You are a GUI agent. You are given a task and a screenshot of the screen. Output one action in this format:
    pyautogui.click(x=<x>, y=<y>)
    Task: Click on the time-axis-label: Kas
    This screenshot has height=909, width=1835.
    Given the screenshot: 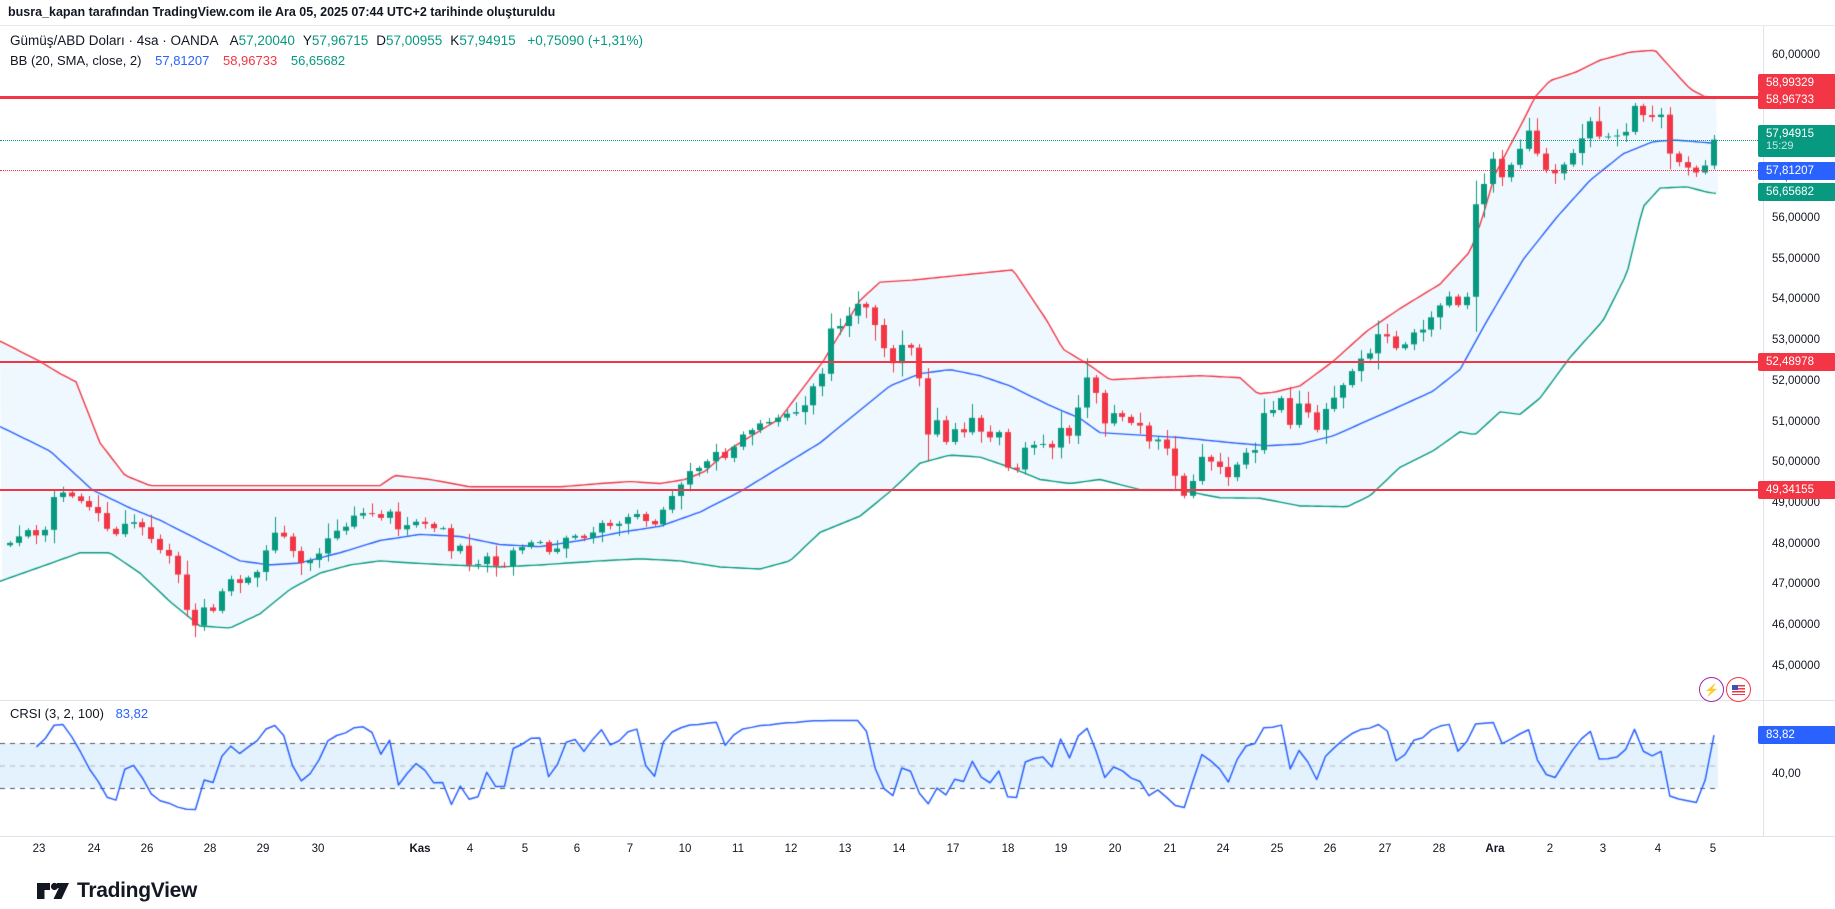 What is the action you would take?
    pyautogui.click(x=420, y=849)
    